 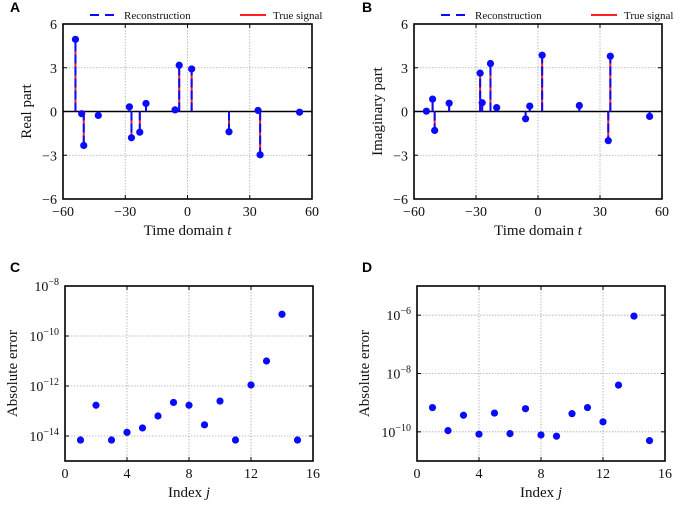 I want to click on legend-true-signal-label: True signal, so click(x=297, y=16).